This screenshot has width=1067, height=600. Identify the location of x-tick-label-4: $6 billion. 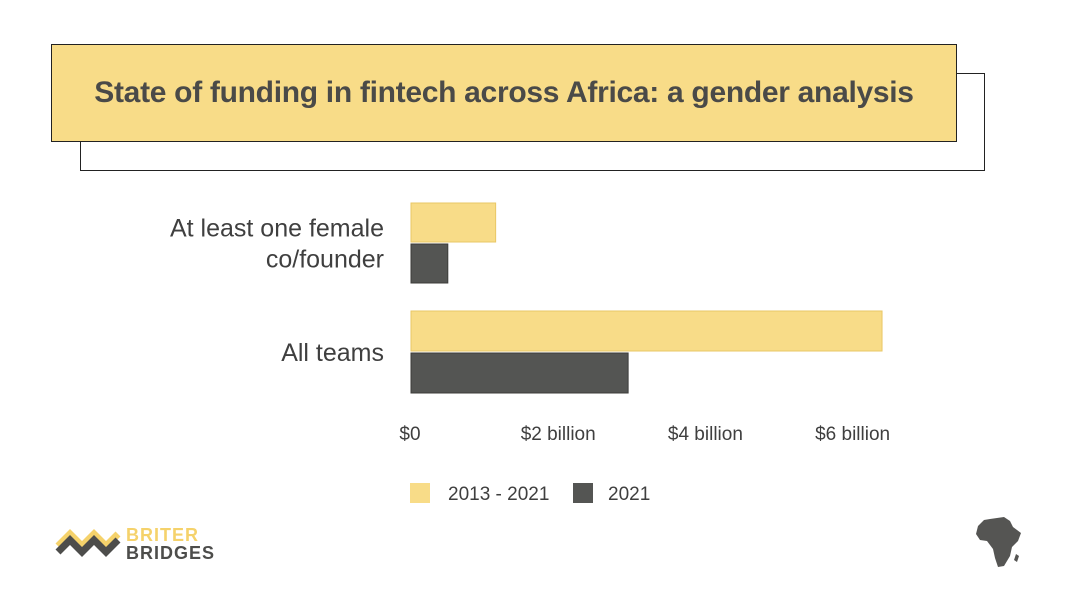
(852, 434).